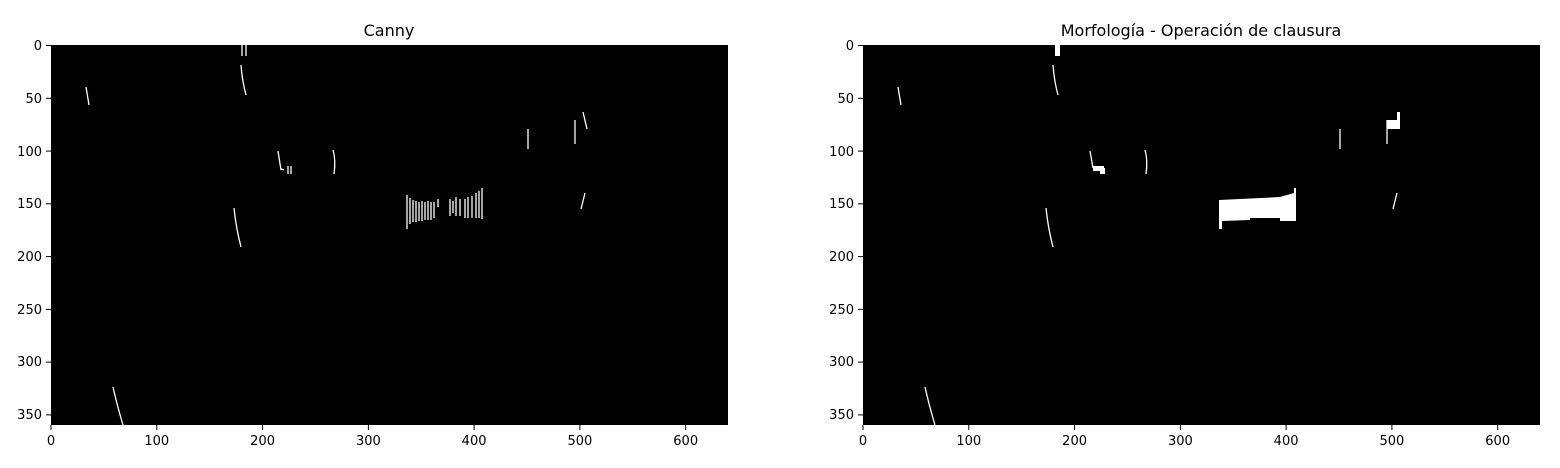 The image size is (1560, 468). I want to click on panel-title: Canny, so click(389, 30).